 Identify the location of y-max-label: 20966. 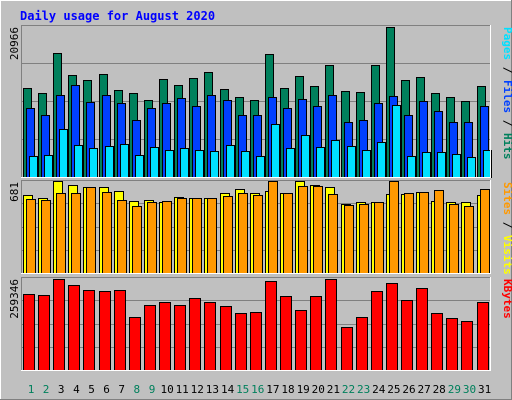
(14, 43).